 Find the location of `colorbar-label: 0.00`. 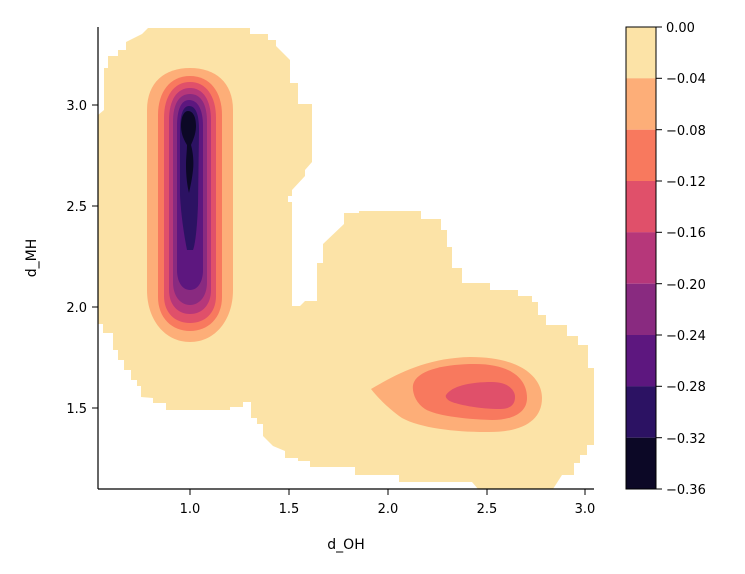

colorbar-label: 0.00 is located at coordinates (680, 28).